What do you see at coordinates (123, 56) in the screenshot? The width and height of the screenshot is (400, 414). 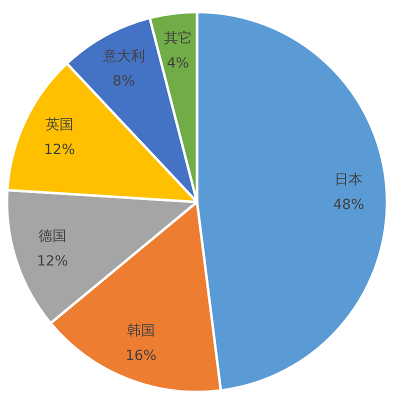 I see `slice-label: 意大利` at bounding box center [123, 56].